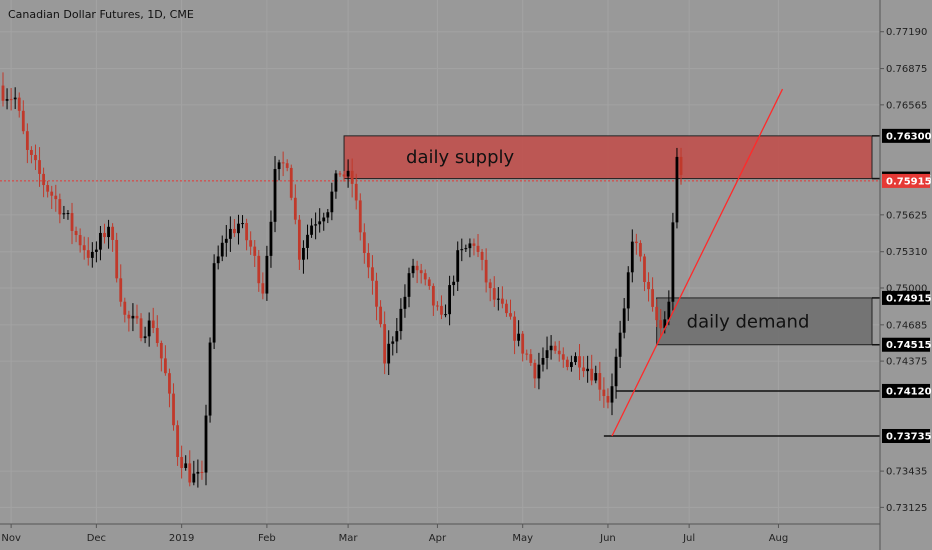 This screenshot has height=550, width=932. I want to click on x-tick-label: Mar, so click(349, 538).